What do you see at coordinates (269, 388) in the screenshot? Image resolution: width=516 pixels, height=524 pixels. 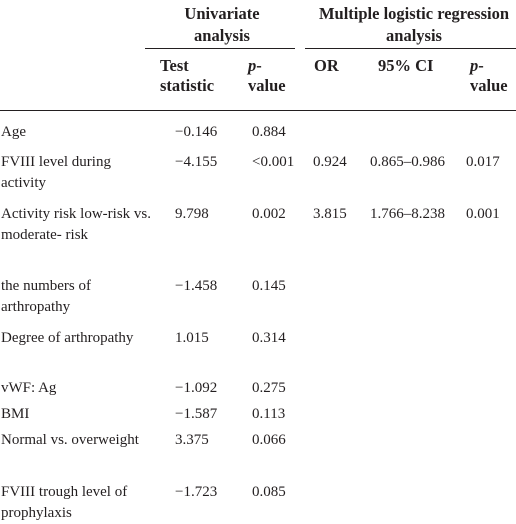 I see `cell-p-value-1: 0.275` at bounding box center [269, 388].